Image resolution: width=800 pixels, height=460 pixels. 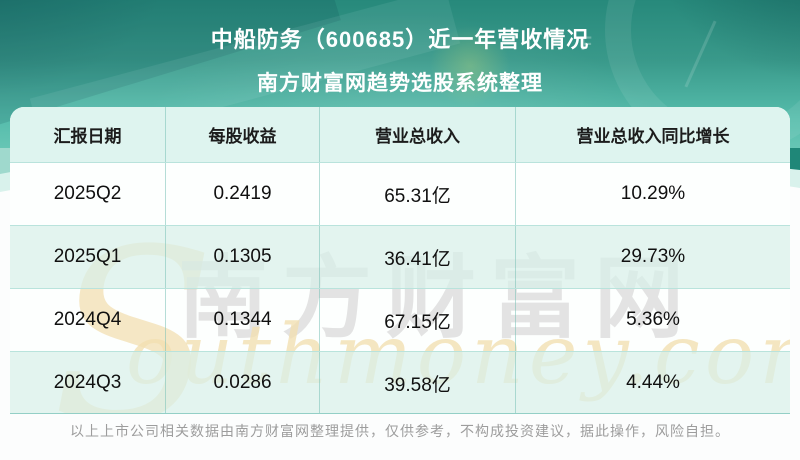 What do you see at coordinates (400, 83) in the screenshot?
I see `page-subtitle: 南方财富网趋势选股系统整理` at bounding box center [400, 83].